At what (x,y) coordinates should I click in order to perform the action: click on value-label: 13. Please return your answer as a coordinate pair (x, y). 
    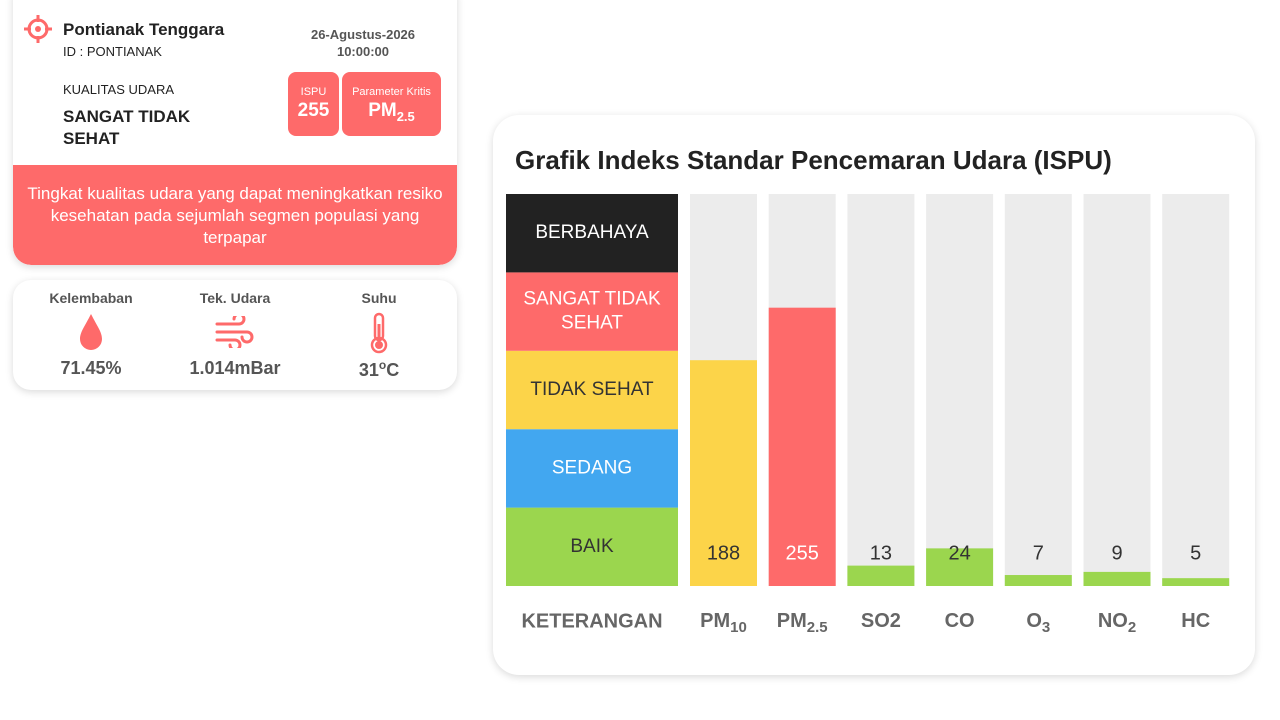
    Looking at the image, I should click on (881, 553).